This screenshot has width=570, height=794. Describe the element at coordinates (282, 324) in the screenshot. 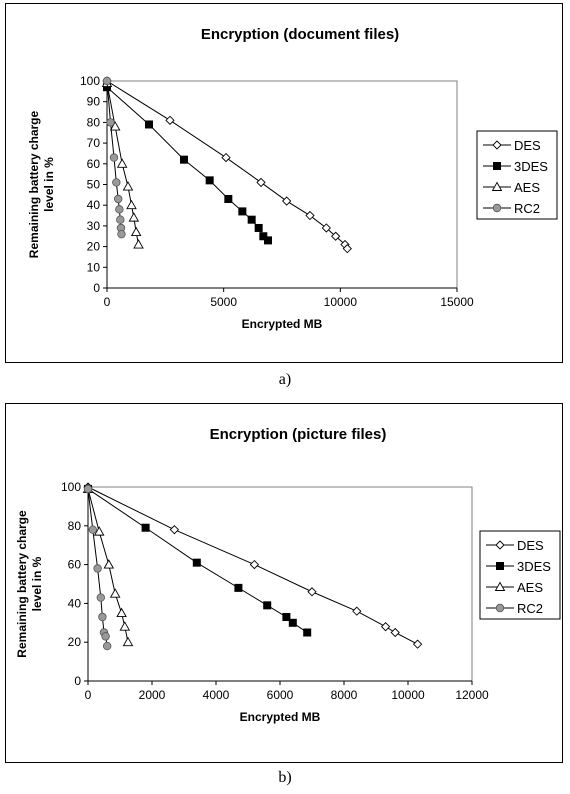

I see `x-axis-label: Encrypted MB` at that location.